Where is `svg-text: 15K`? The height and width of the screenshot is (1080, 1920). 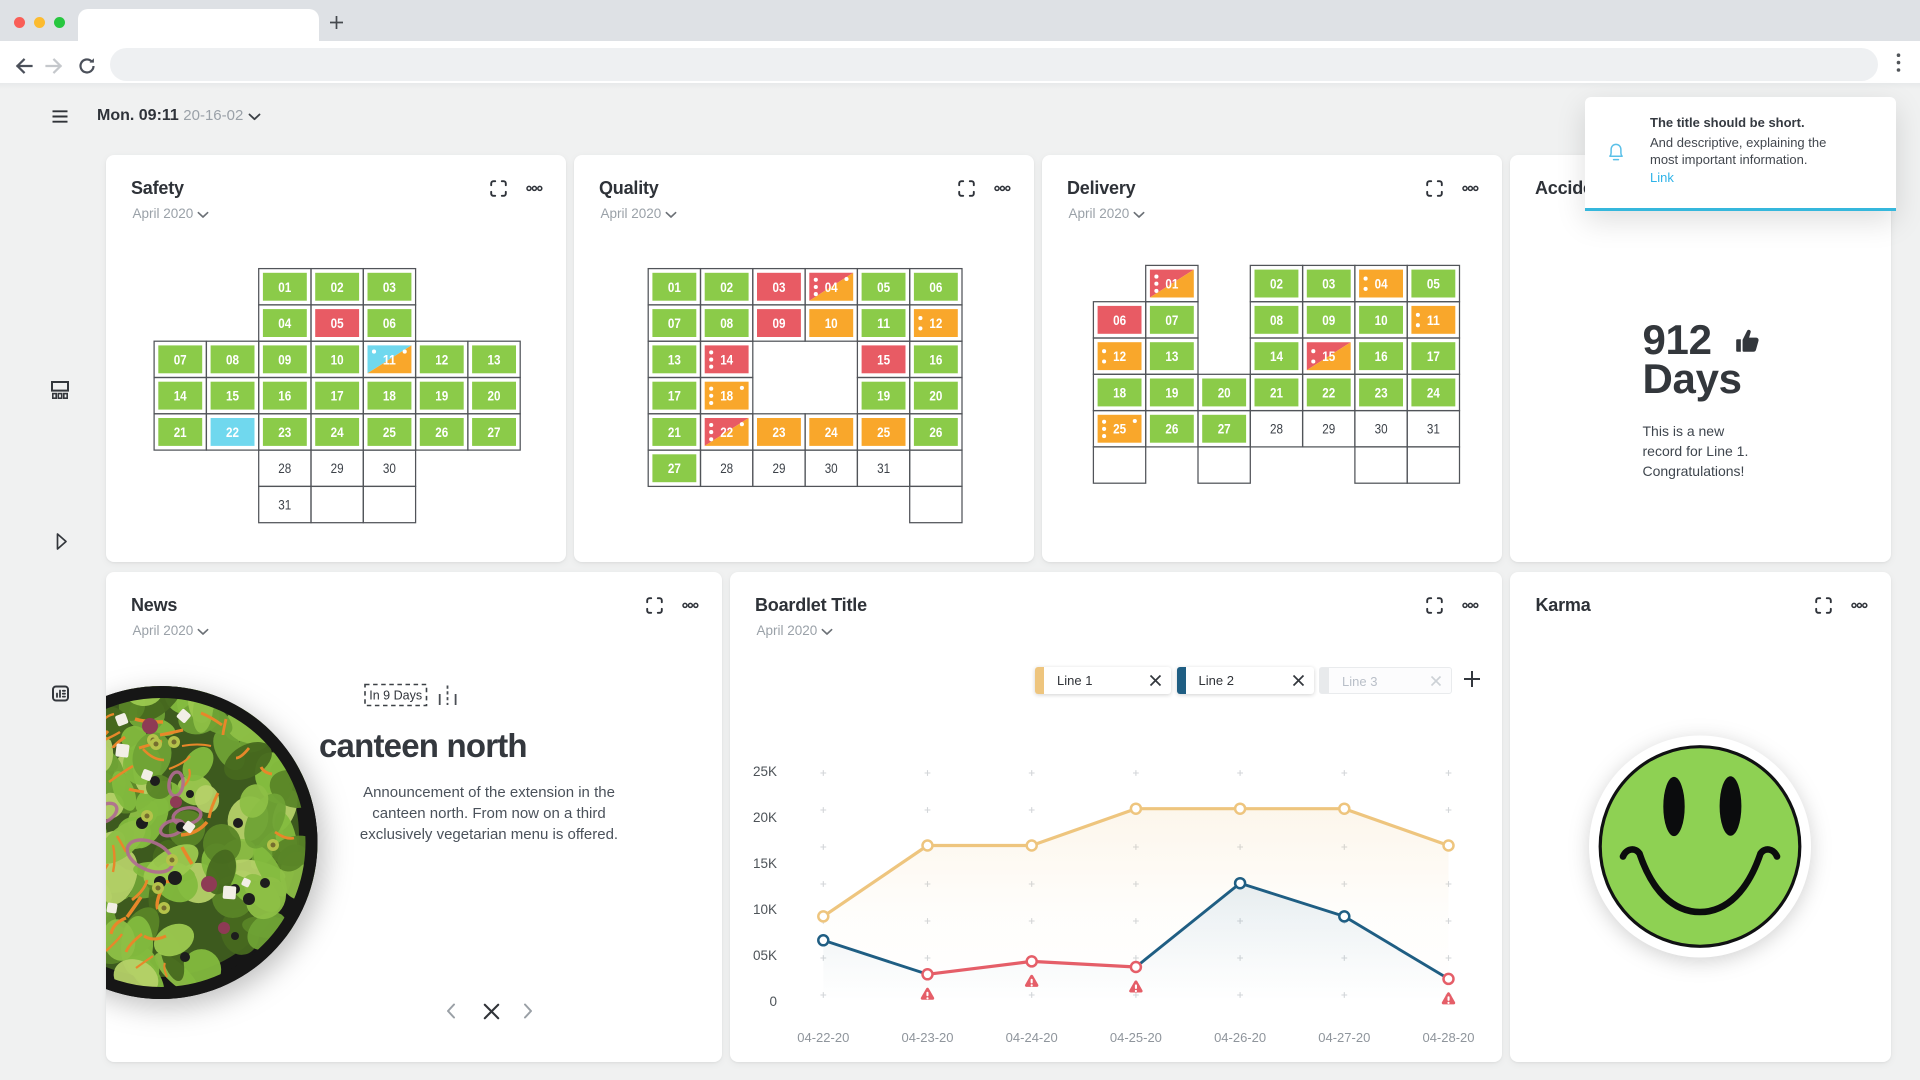
svg-text: 15K is located at coordinates (764, 863).